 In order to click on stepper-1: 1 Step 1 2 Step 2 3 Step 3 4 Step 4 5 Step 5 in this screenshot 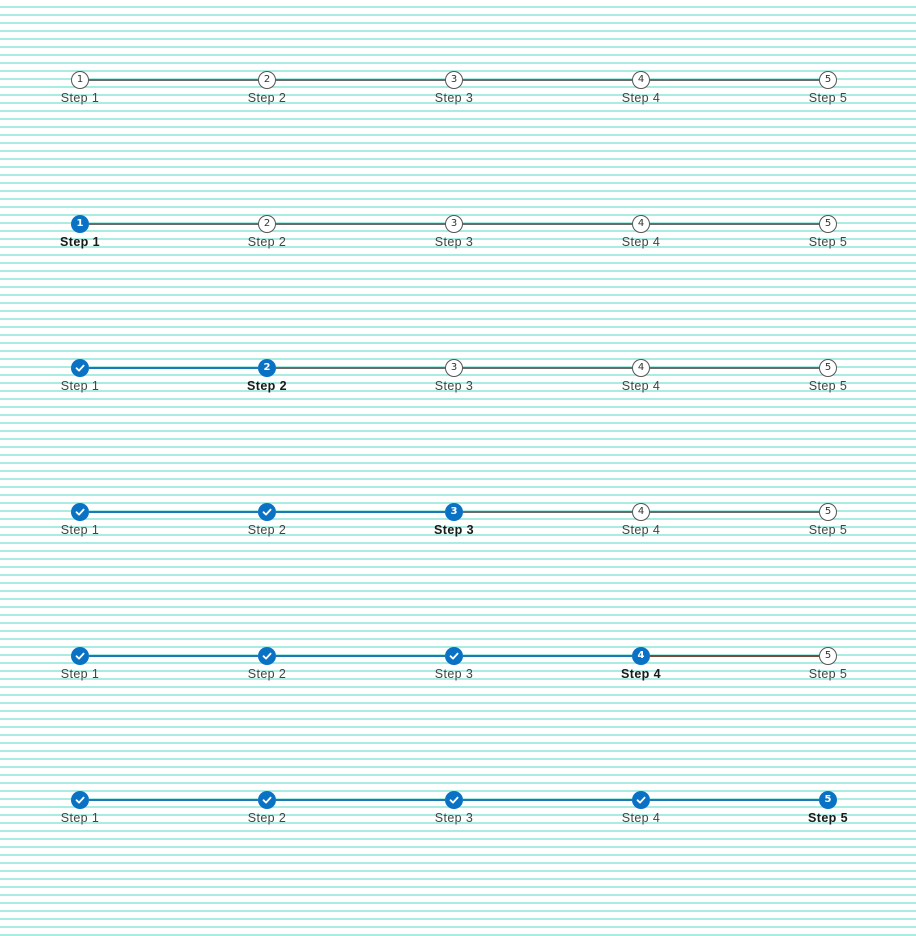, I will do `click(458, 91)`.